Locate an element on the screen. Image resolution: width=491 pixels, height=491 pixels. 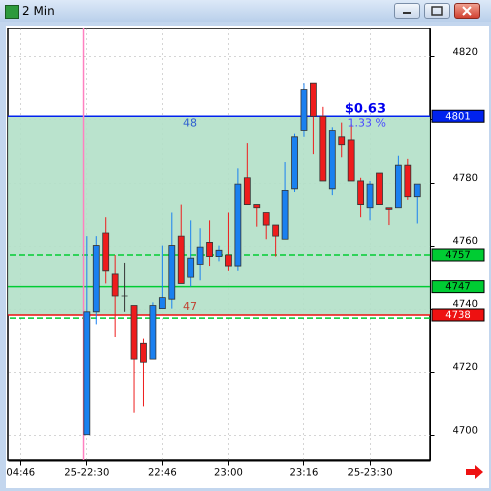
x-tick-label: 04:46 is located at coordinates (21, 473).